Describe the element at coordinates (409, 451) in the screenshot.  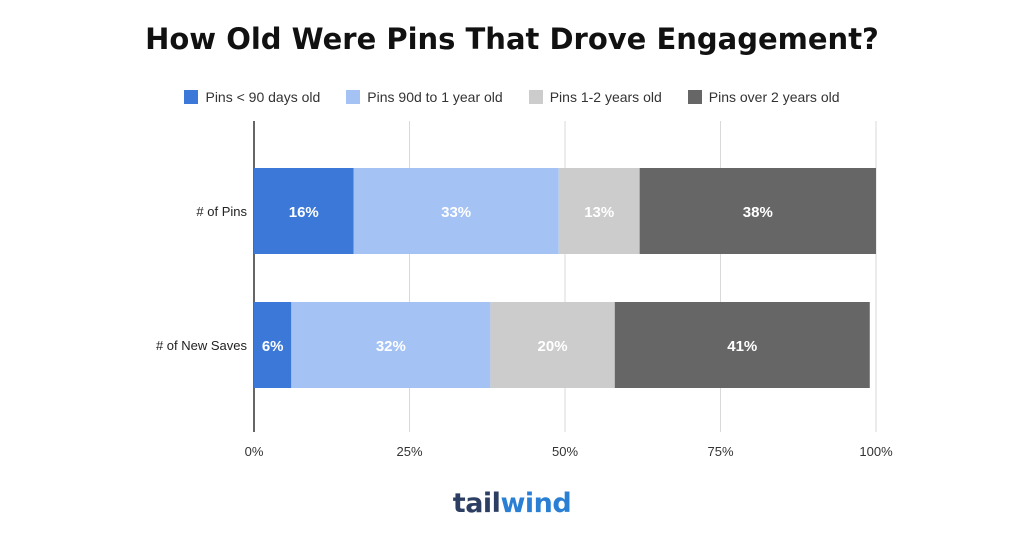
I see `x-tick-label: 25%` at that location.